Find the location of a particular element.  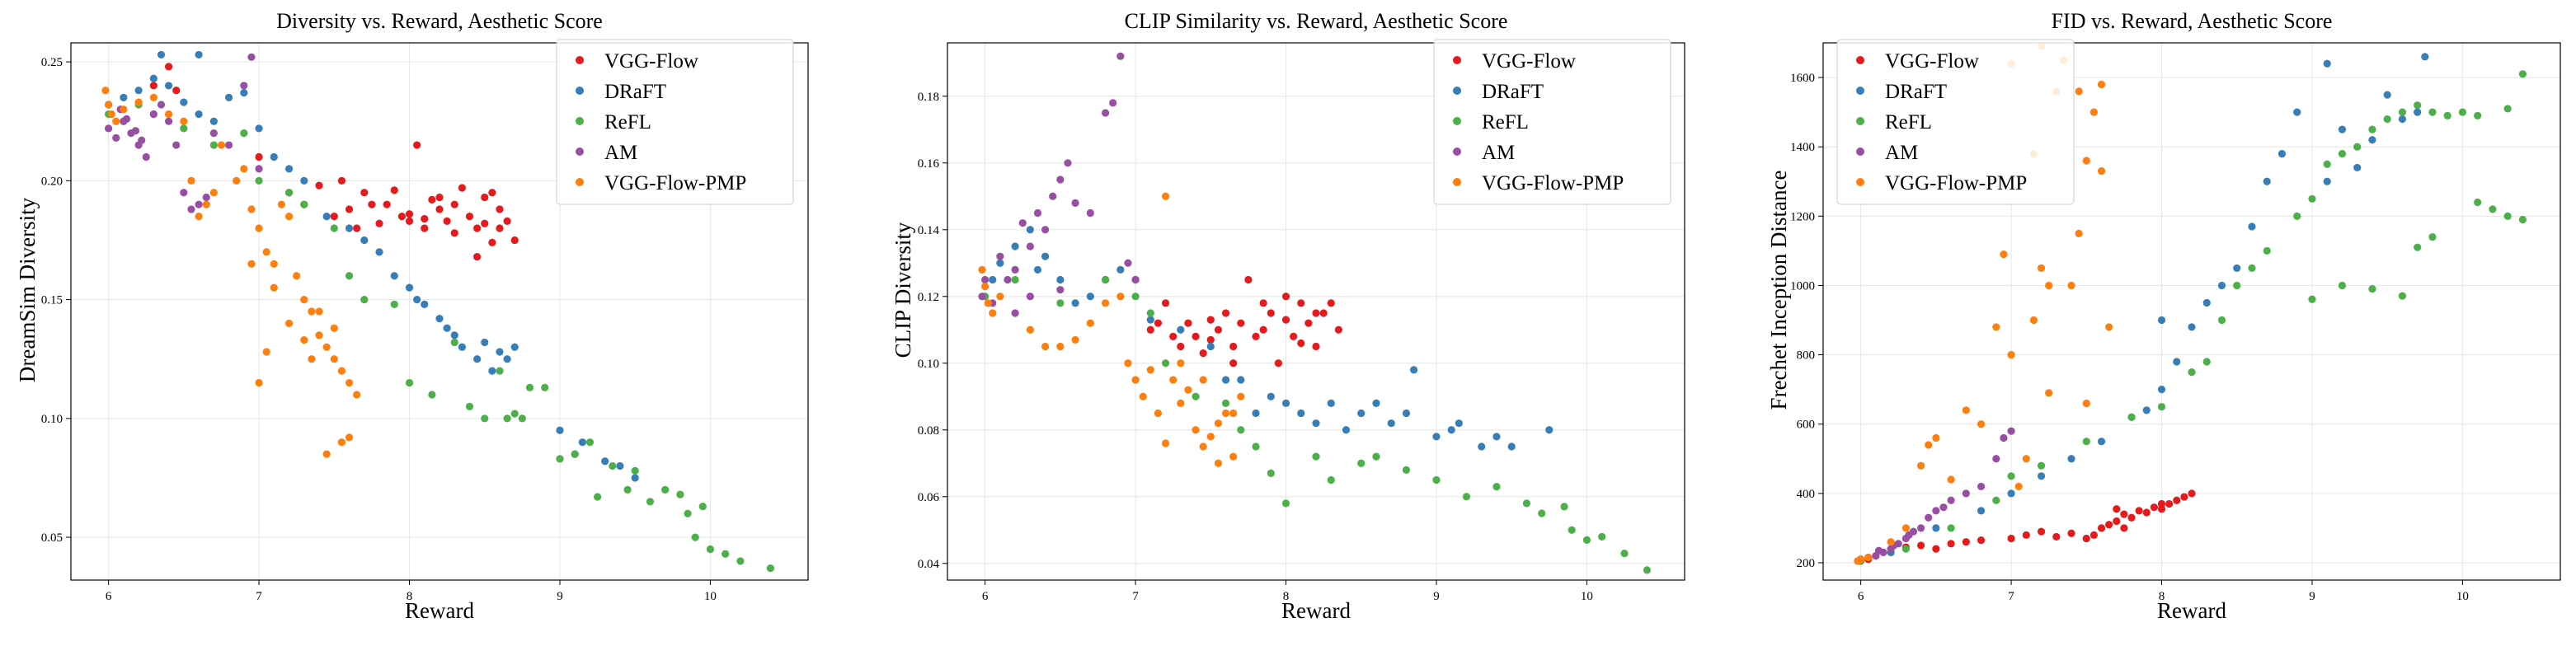

legend-label: VGG-Flow is located at coordinates (1529, 62).